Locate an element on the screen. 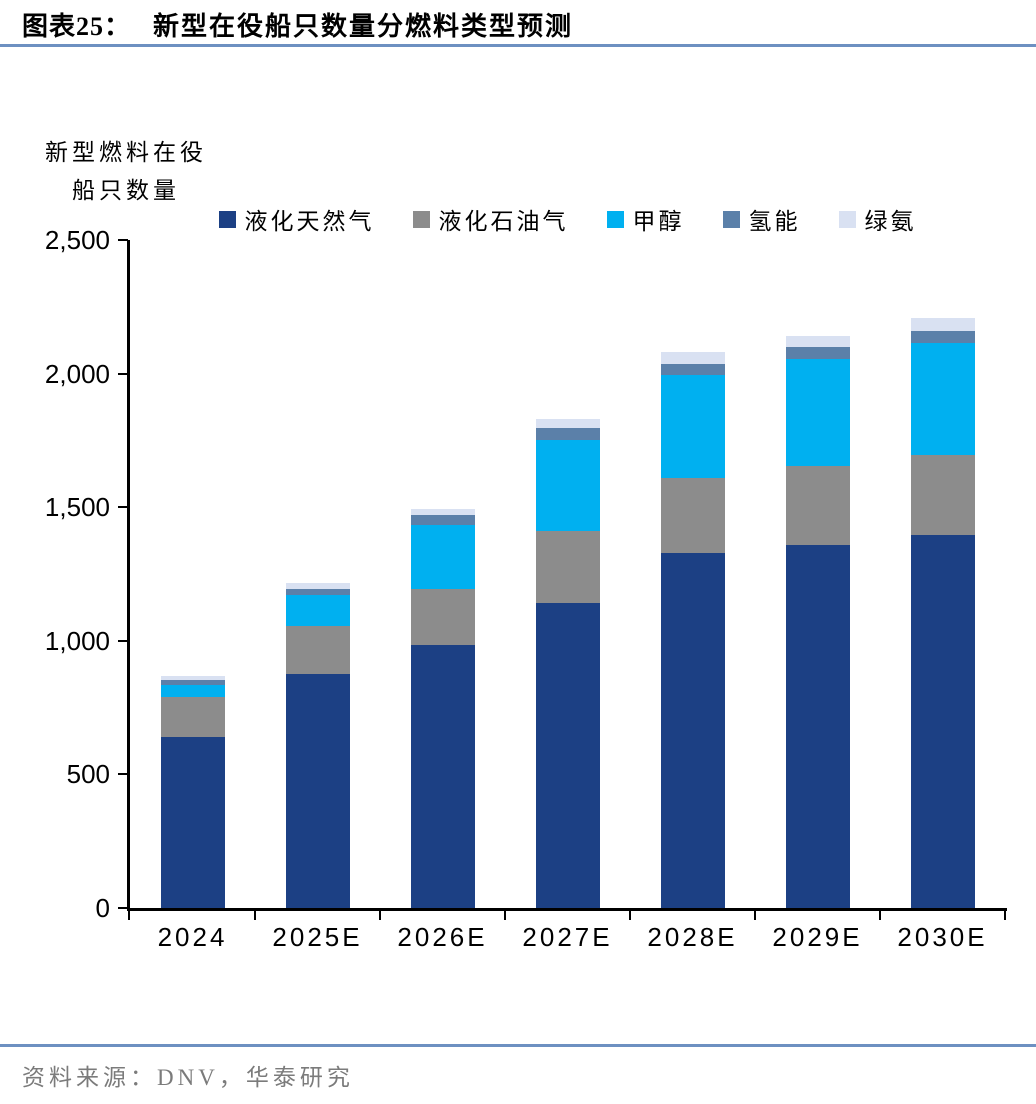 The width and height of the screenshot is (1036, 1104). legend-label: 甲醇 is located at coordinates (658, 221).